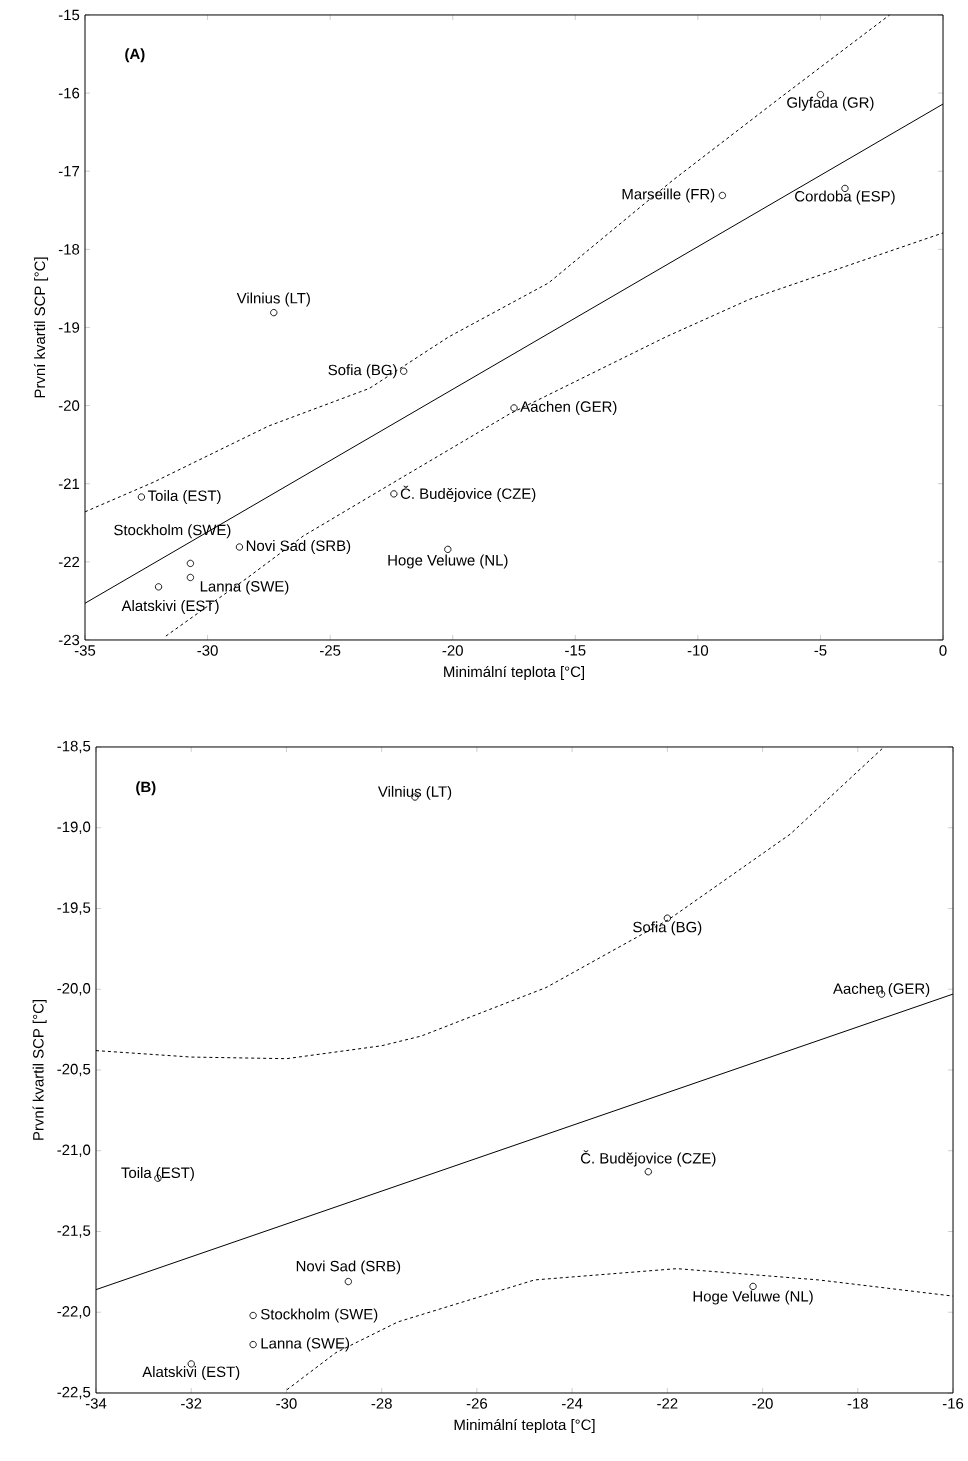  I want to click on y-tick-label: -21,0, so click(74, 1150).